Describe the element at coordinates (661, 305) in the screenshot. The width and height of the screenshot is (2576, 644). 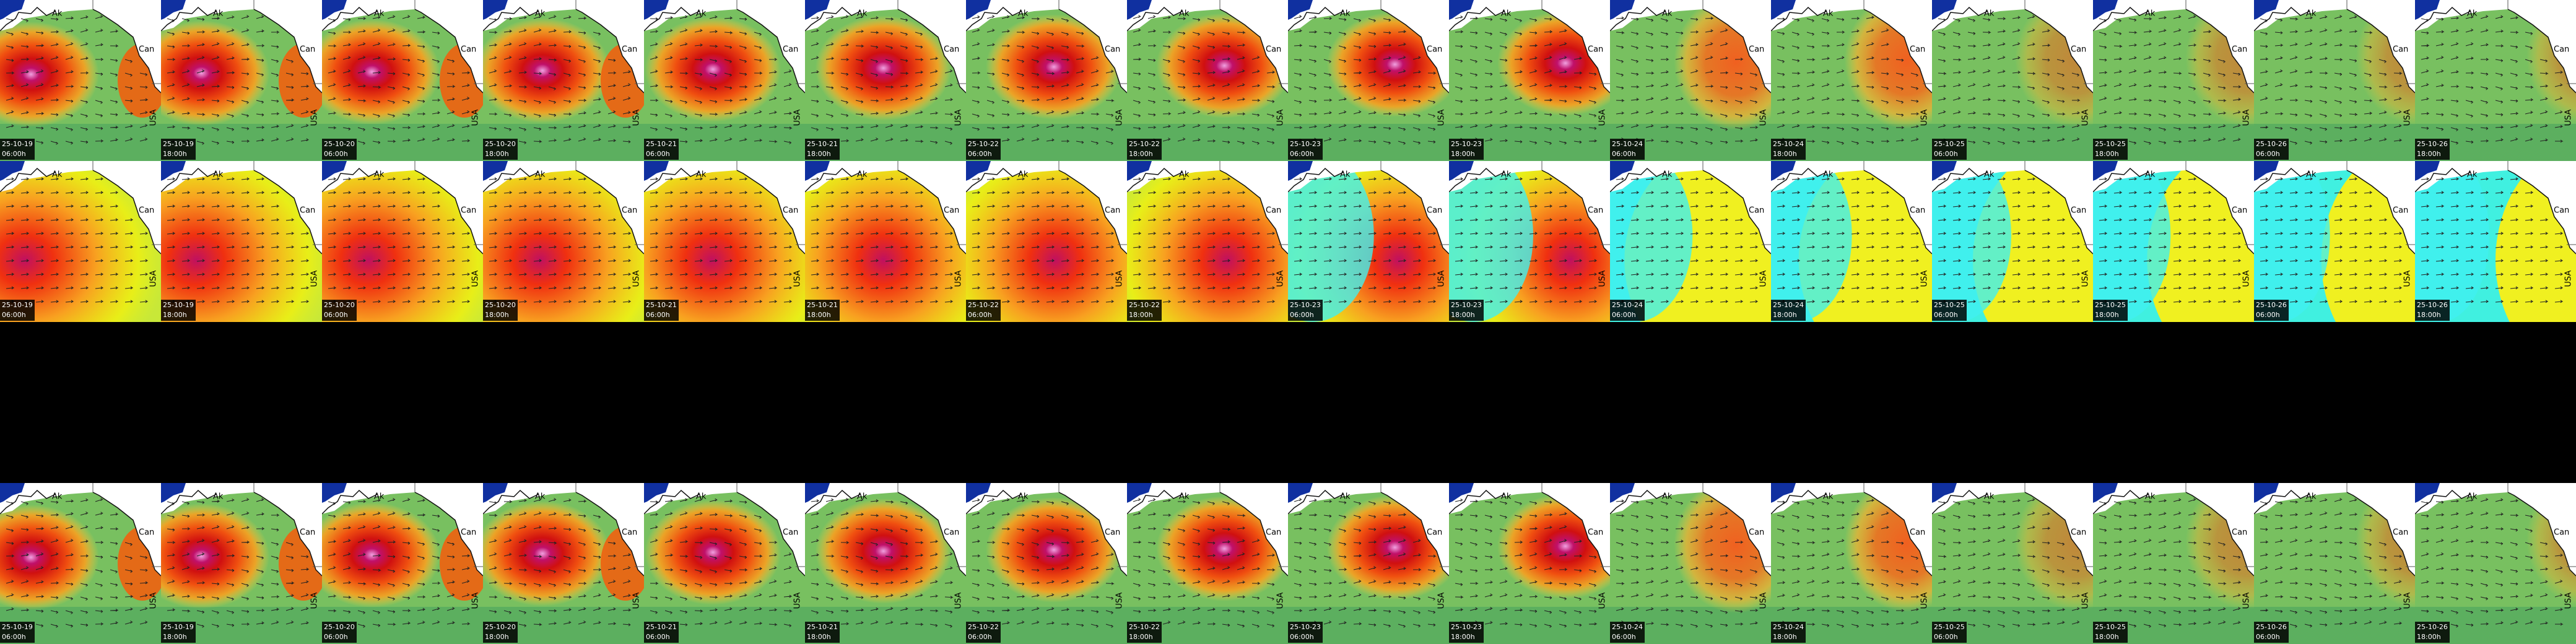
I see `date: 25-10-21` at that location.